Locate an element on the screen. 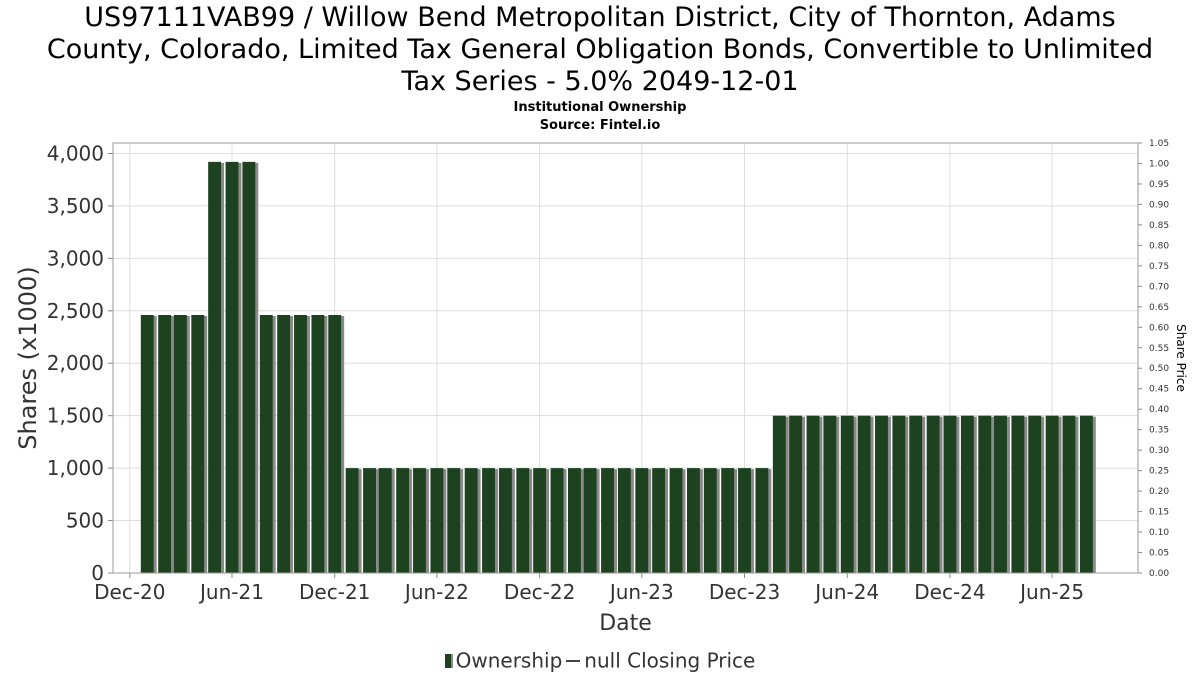  y-axis-title: Shares (x1000) is located at coordinates (28, 357).